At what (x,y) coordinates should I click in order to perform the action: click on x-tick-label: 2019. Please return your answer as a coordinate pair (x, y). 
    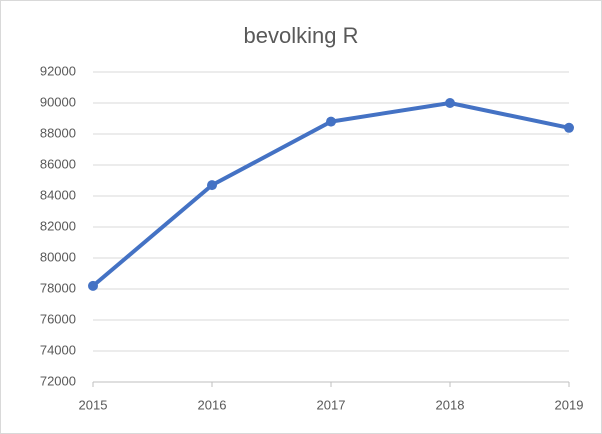
    Looking at the image, I should click on (569, 404).